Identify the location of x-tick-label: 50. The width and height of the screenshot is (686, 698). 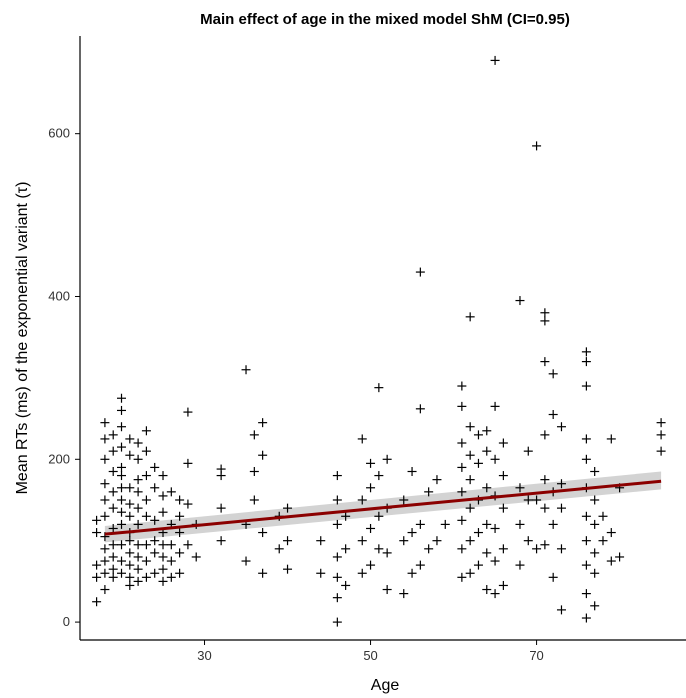
(370, 655).